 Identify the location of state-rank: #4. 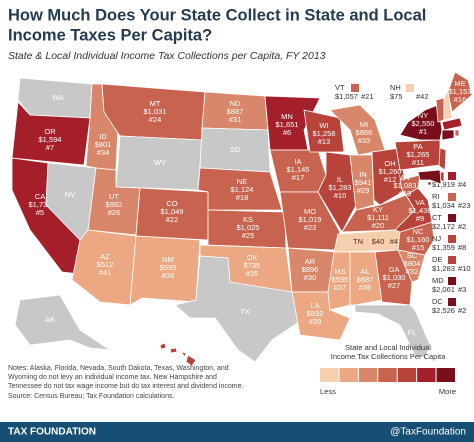
(462, 184).